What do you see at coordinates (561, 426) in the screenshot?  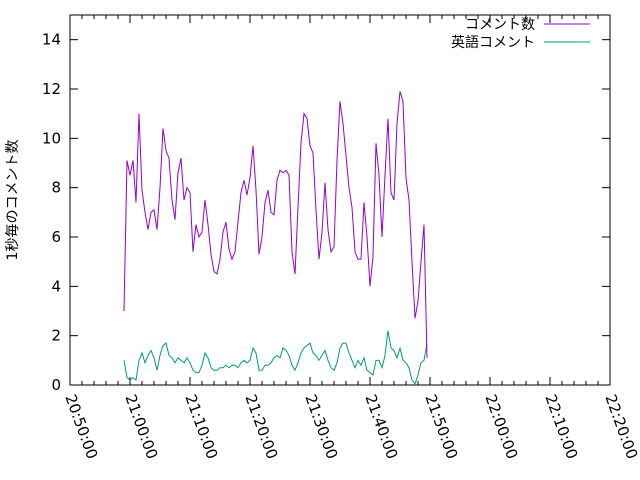 I see `x-tick-label: 22:10:00` at bounding box center [561, 426].